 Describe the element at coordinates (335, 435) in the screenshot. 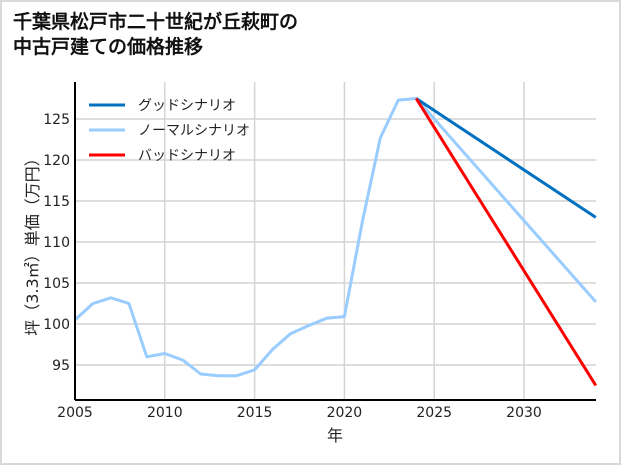

I see `x-axis-label: 年` at that location.